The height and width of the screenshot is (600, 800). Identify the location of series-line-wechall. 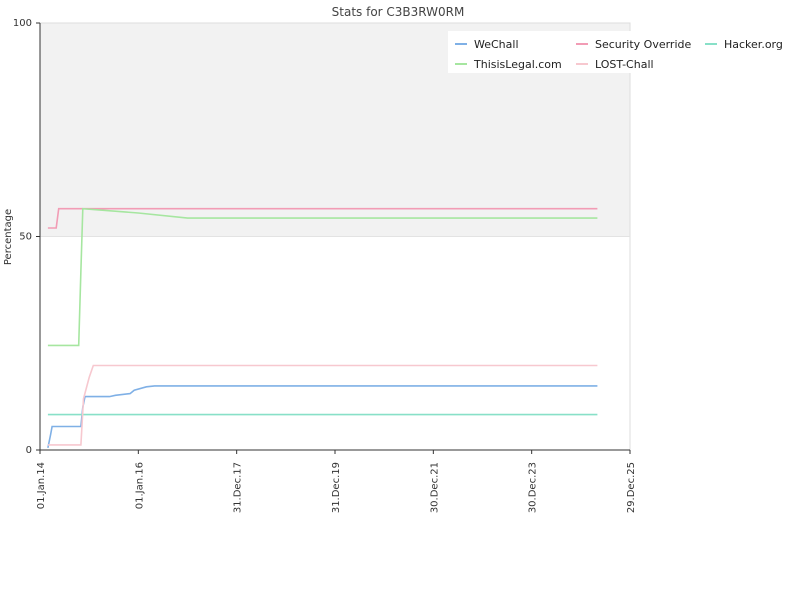
(322, 417).